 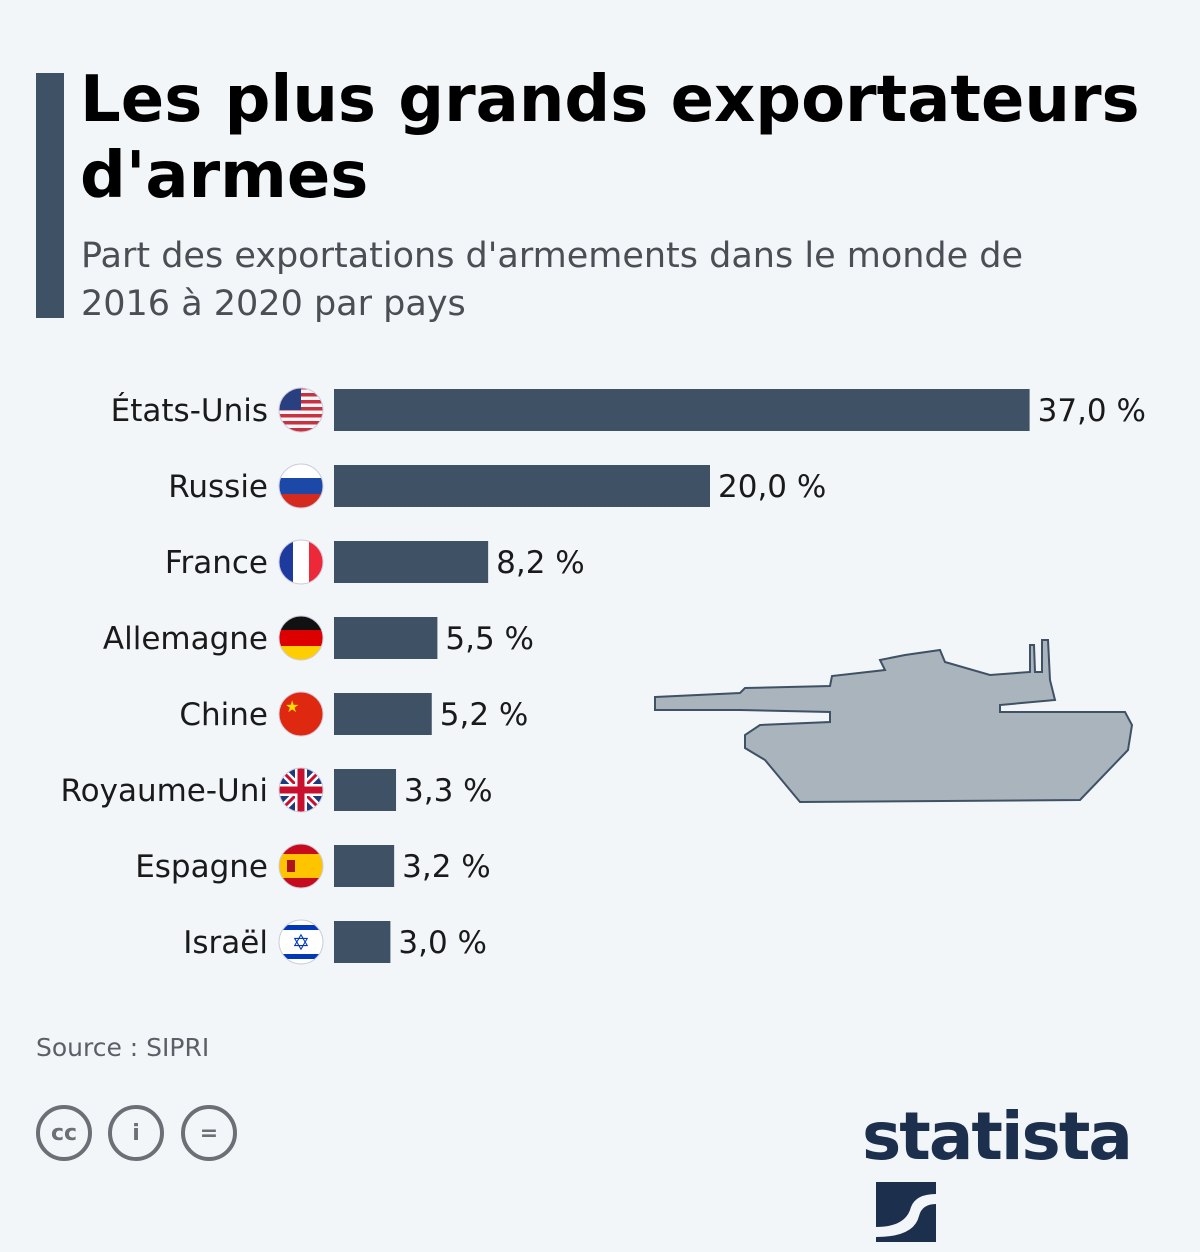 I want to click on category-label: Allemagne, so click(x=185, y=639).